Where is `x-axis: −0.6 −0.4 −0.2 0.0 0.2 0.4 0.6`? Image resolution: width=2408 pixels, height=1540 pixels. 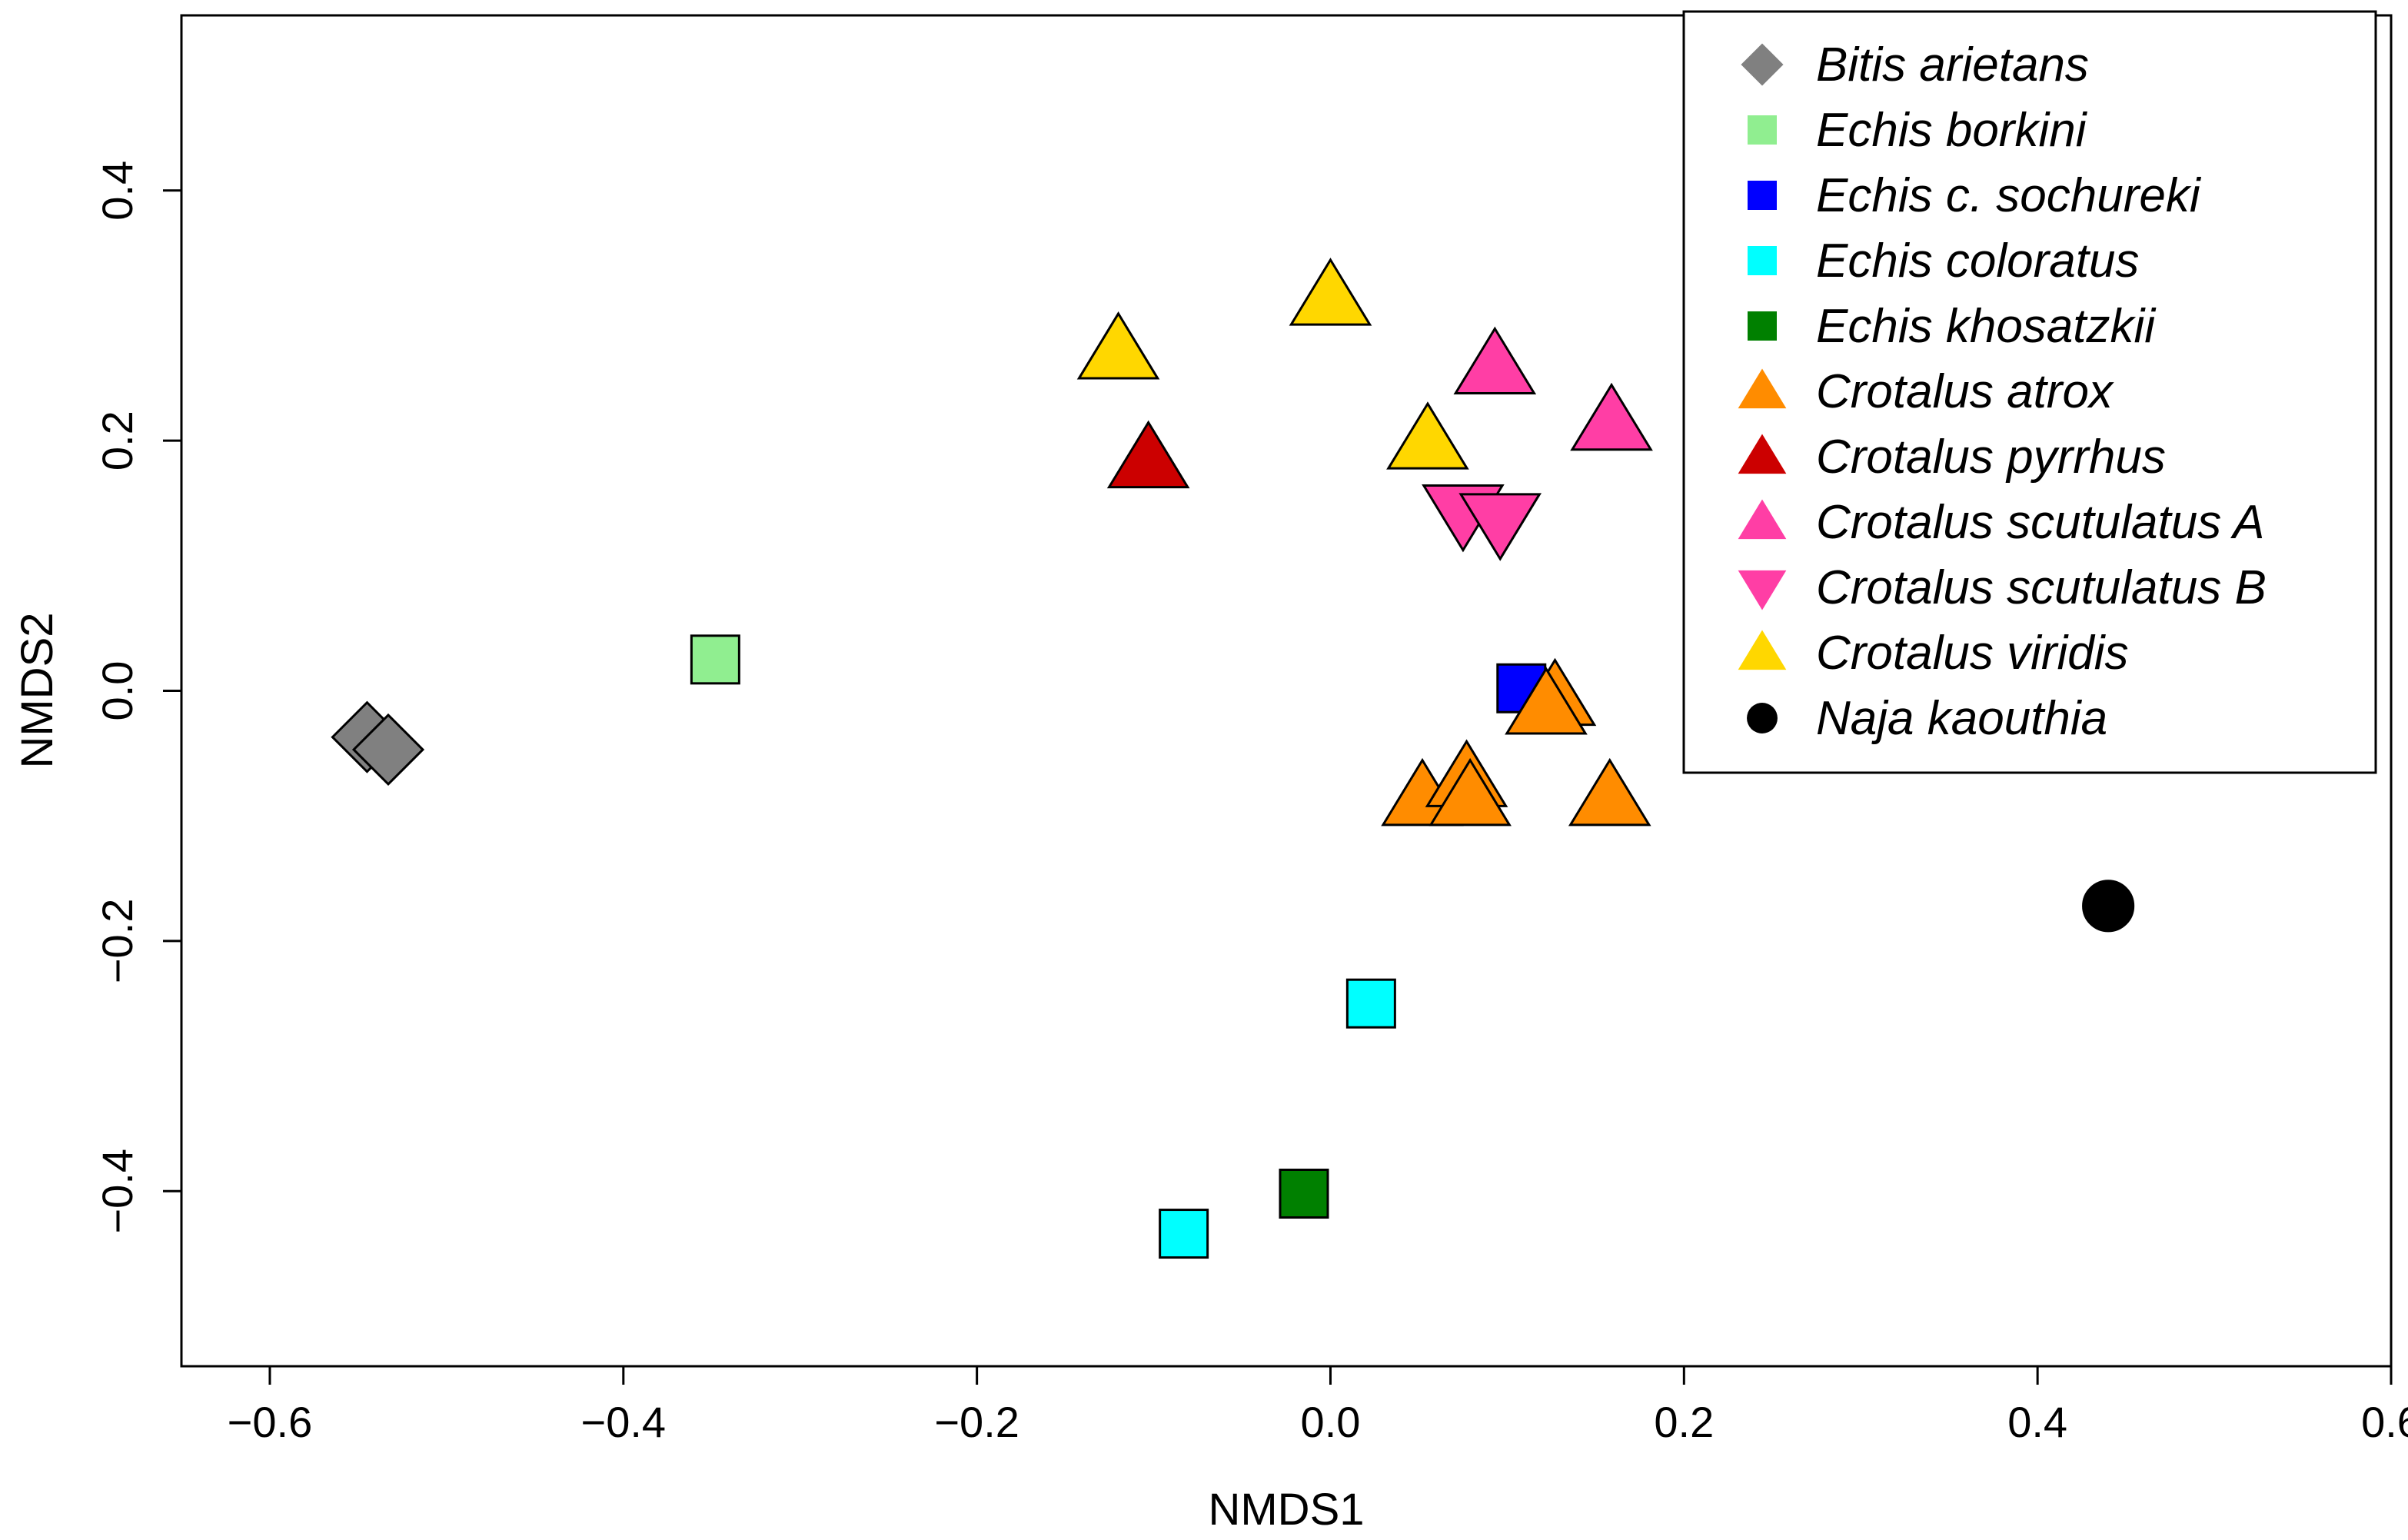 x-axis: −0.6 −0.4 −0.2 0.0 0.2 0.4 0.6 is located at coordinates (1318, 1405).